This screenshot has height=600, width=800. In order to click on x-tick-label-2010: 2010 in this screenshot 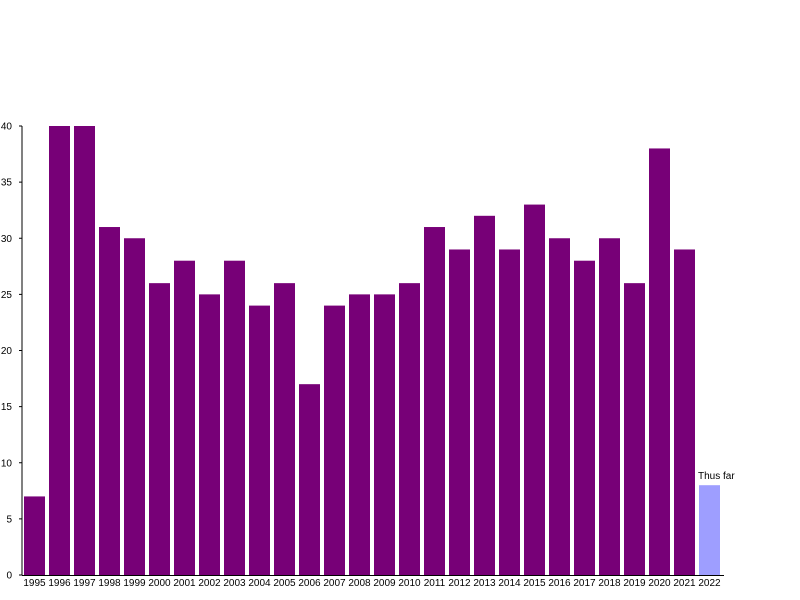, I will do `click(409, 583)`.